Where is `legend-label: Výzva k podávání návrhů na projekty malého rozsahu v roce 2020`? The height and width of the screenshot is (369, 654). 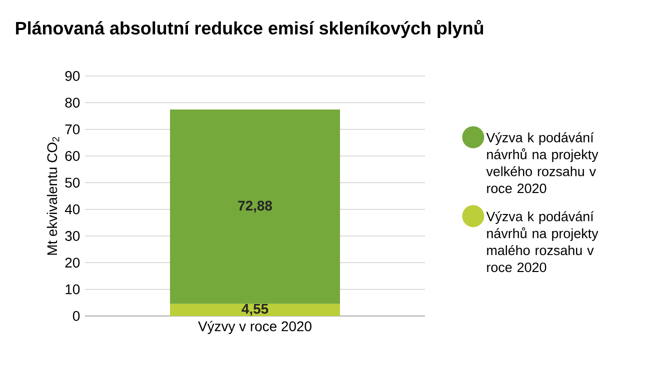
legend-label: Výzva k podávání návrhů na projekty malého rozsahu v roce 2020 is located at coordinates (542, 241).